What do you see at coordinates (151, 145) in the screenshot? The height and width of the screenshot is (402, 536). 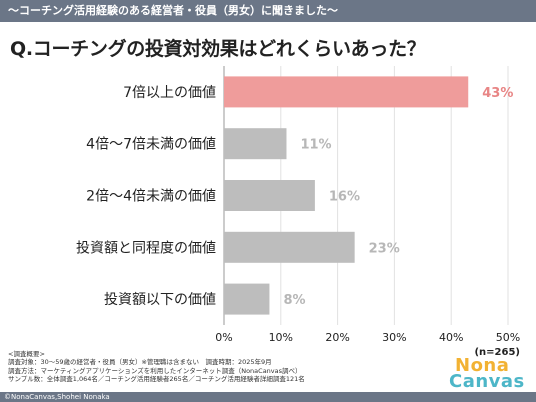 I see `category-label: 4倍〜7倍未満の価値` at bounding box center [151, 145].